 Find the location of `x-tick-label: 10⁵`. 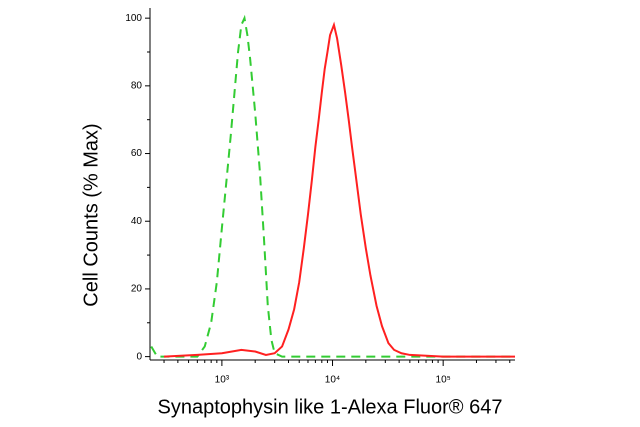

x-tick-label: 10⁵ is located at coordinates (443, 380).